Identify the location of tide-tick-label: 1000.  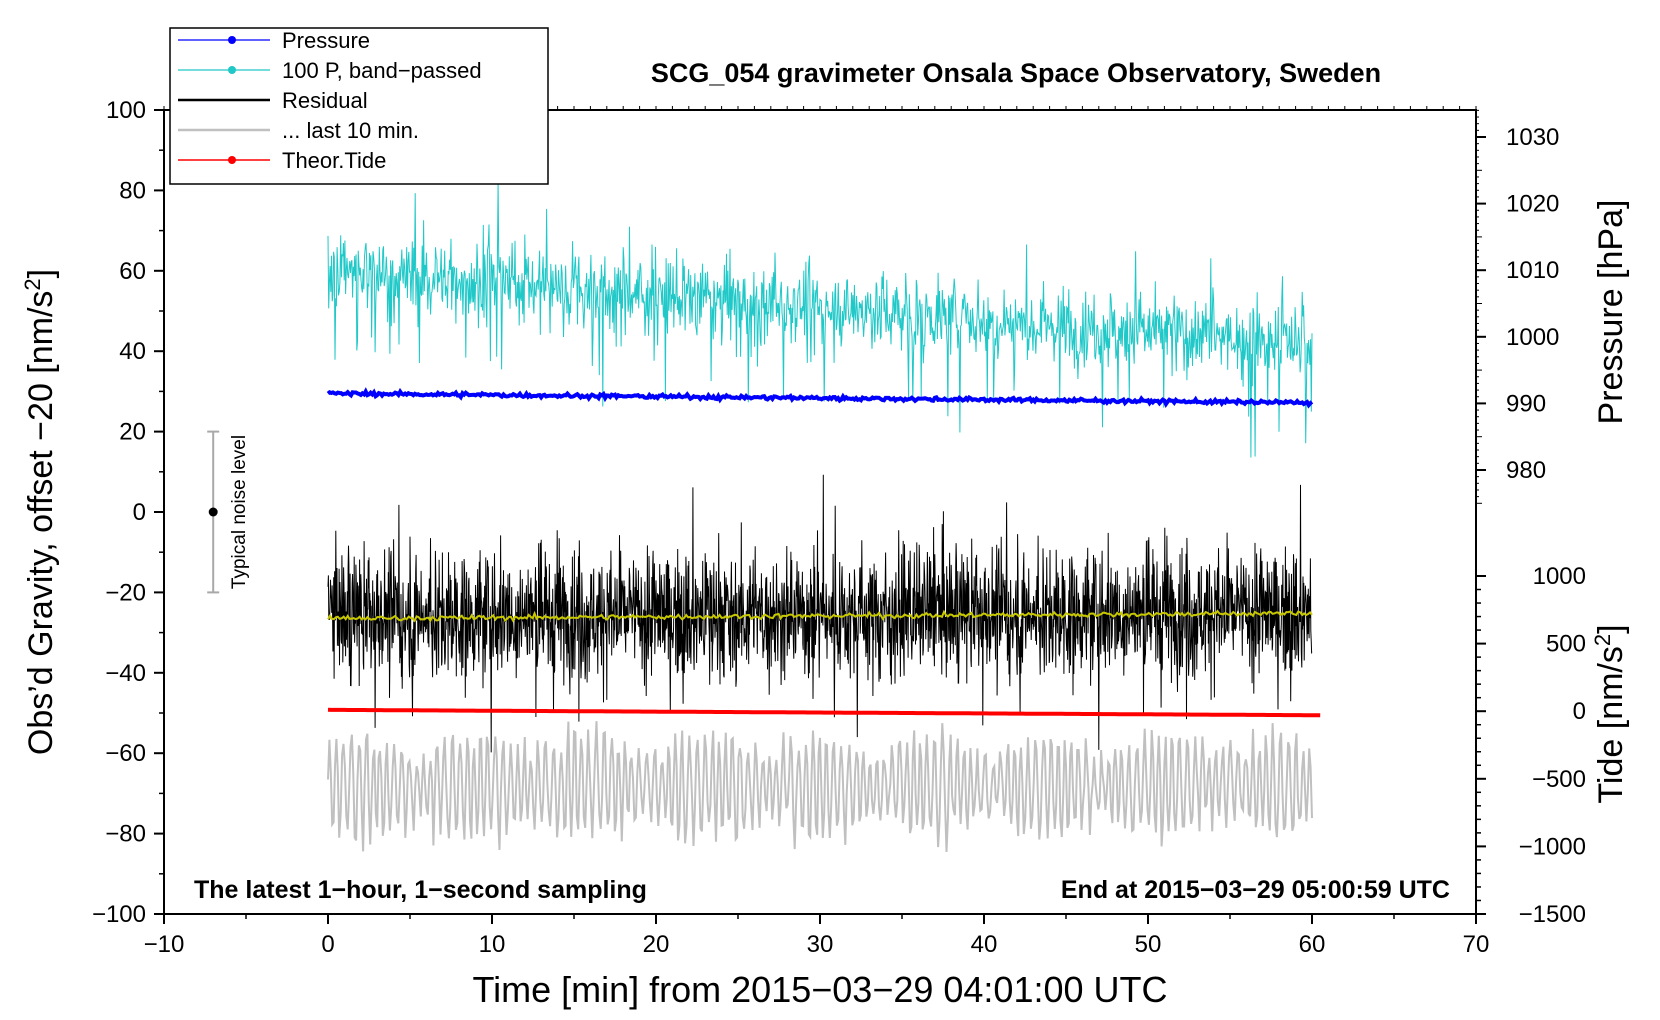
(1559, 576).